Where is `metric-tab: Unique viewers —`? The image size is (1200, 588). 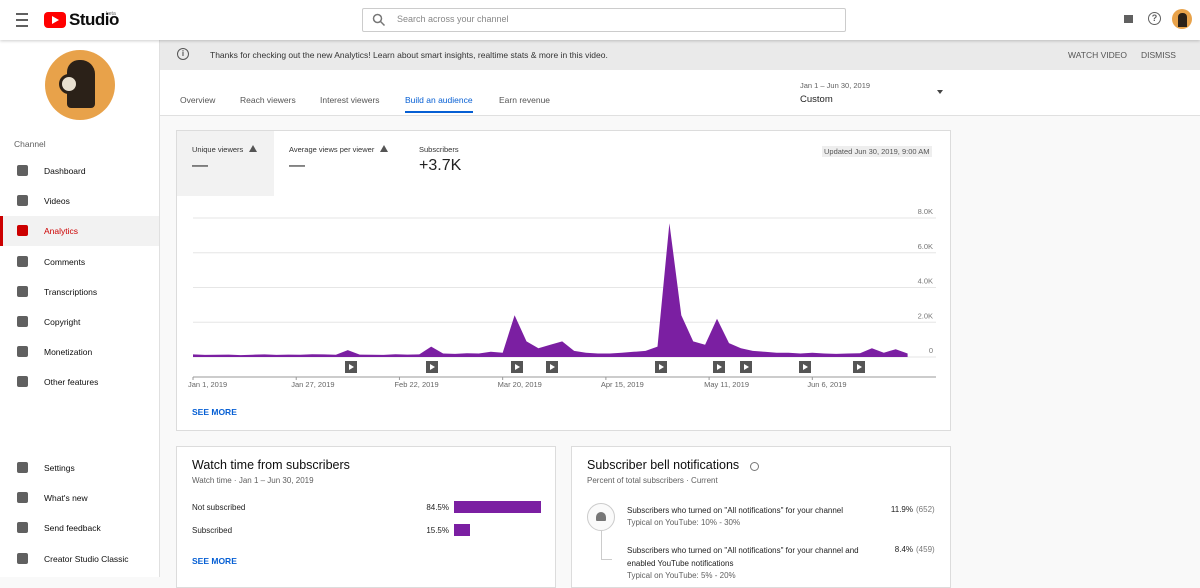
metric-tab: Unique viewers — is located at coordinates (247, 161).